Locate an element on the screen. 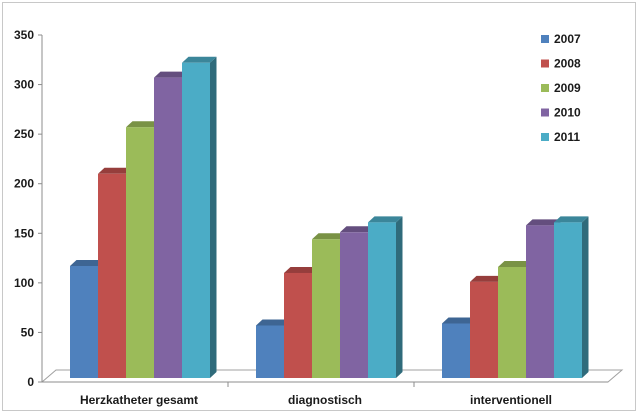 The height and width of the screenshot is (415, 640). y-tick-label: 350 is located at coordinates (24, 35).